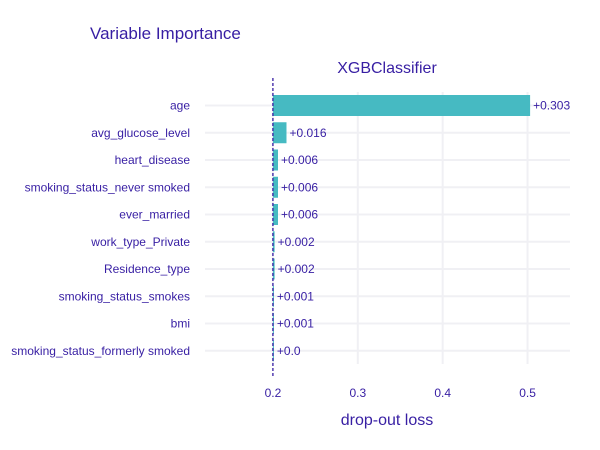 This screenshot has height=450, width=600. I want to click on x-axis-ticks: 0.2 0.3 0.4 0.5, so click(401, 393).